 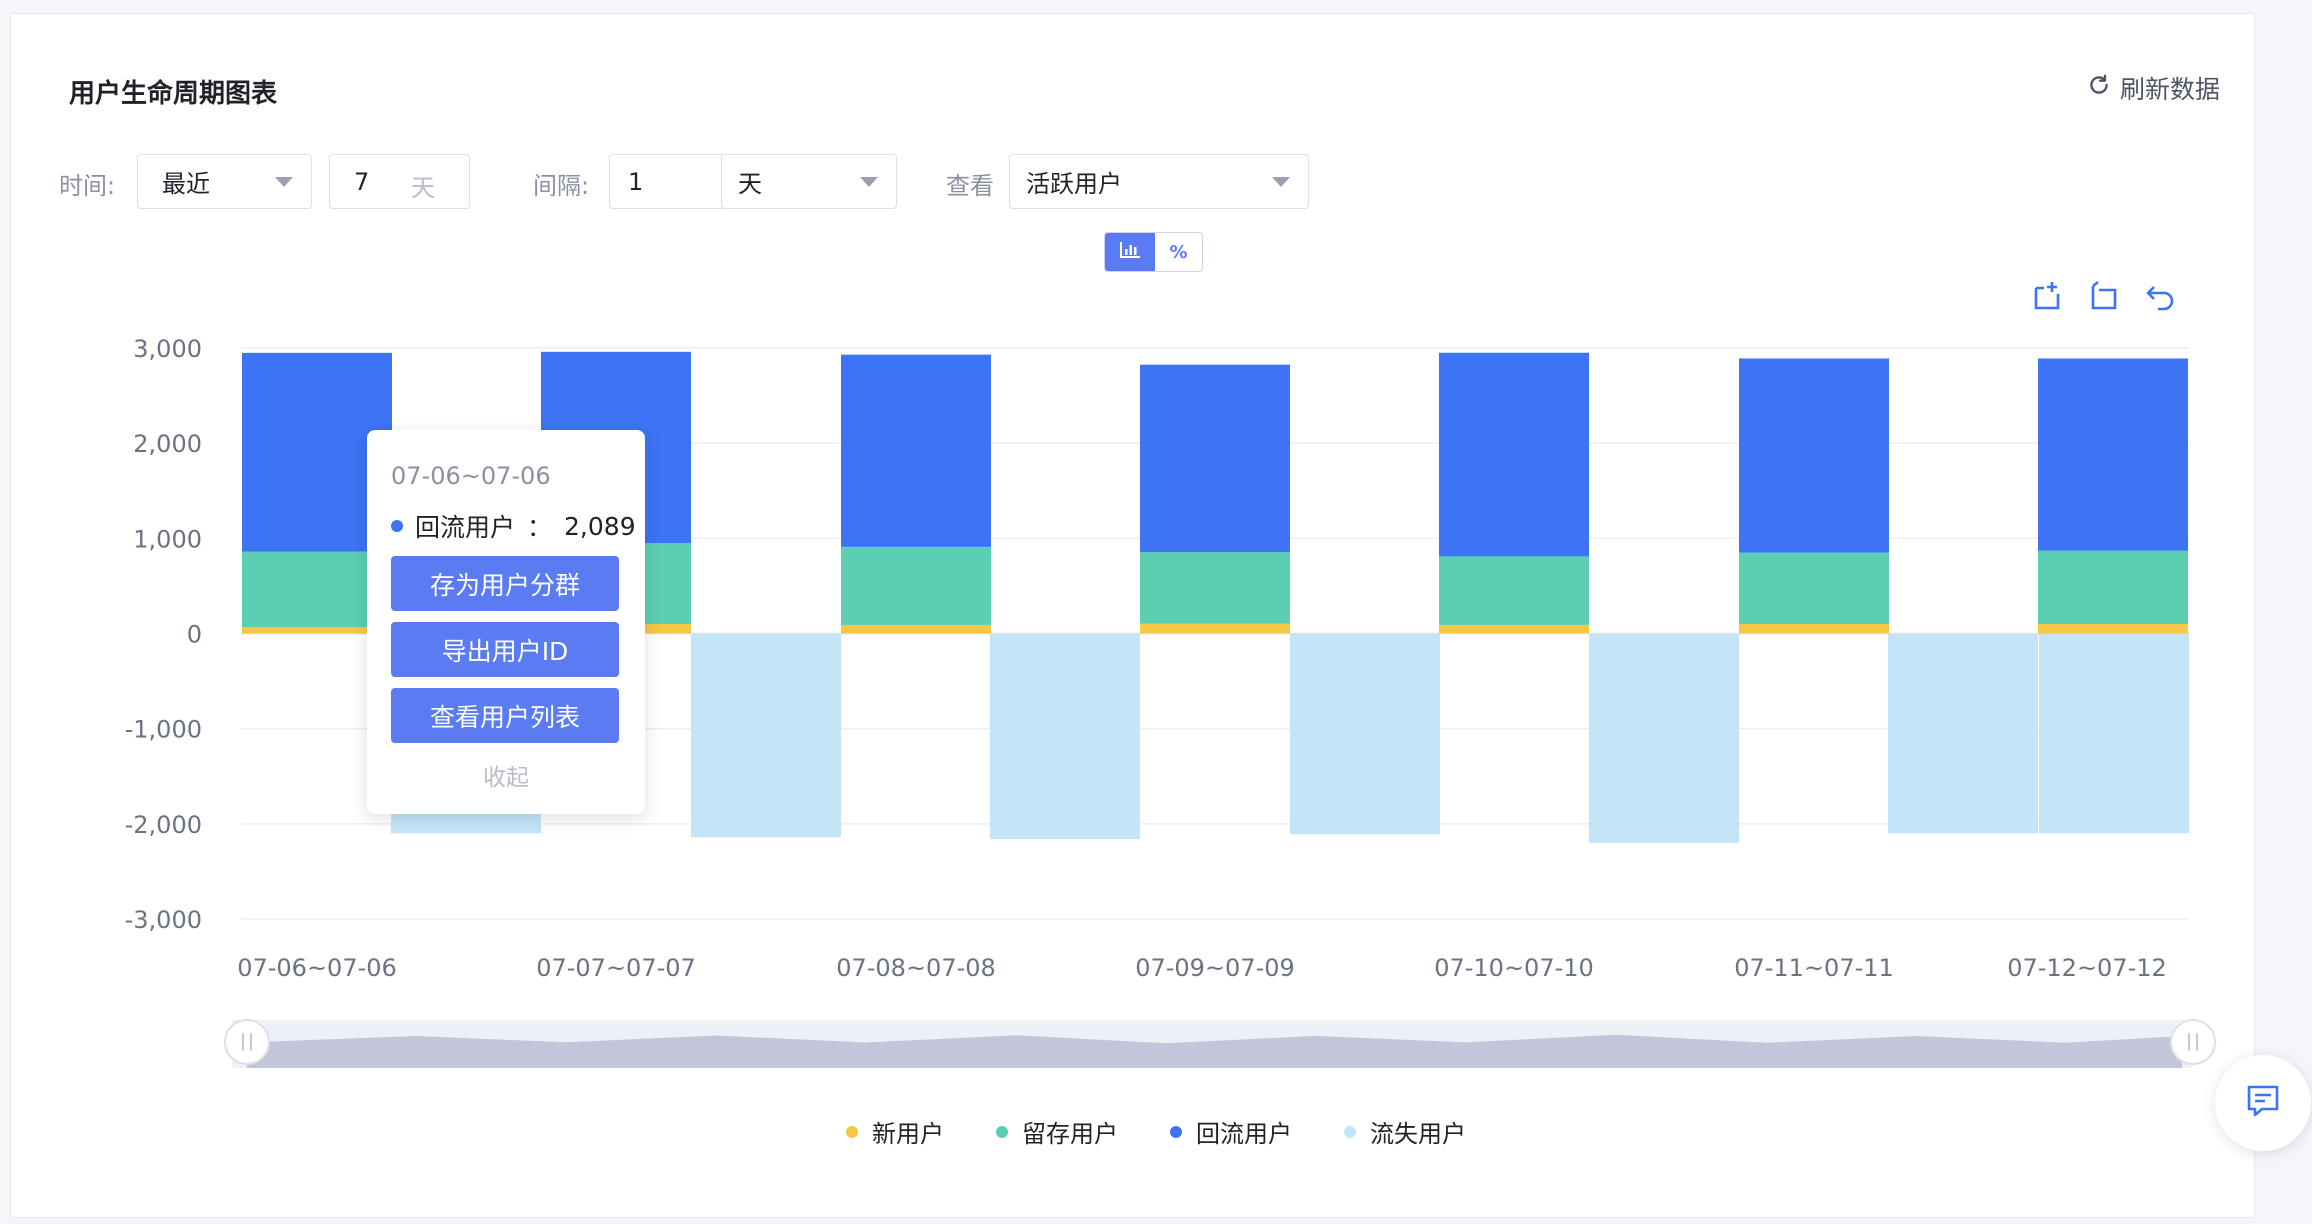 I want to click on view-toggle: %, so click(x=1153, y=252).